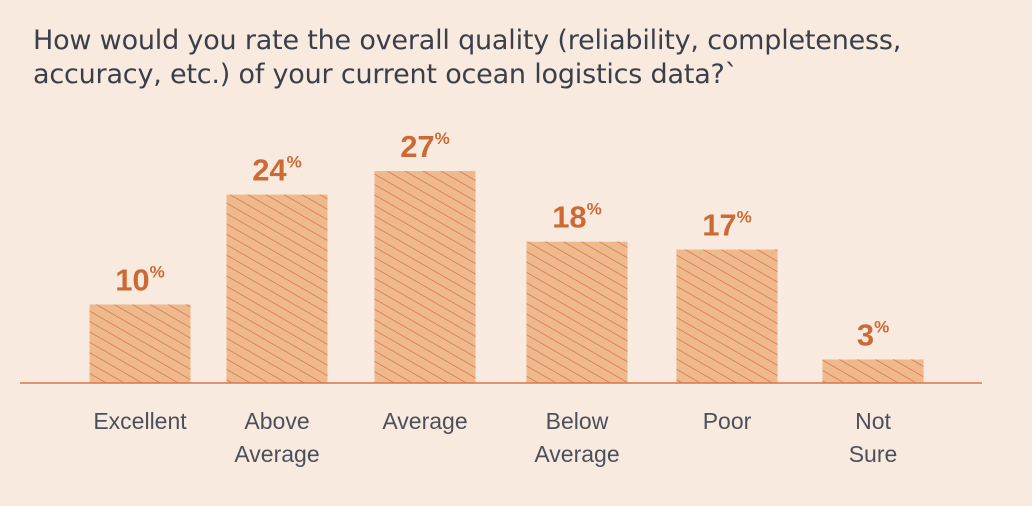 Image resolution: width=1032 pixels, height=506 pixels. I want to click on category-line: Above, so click(276, 421).